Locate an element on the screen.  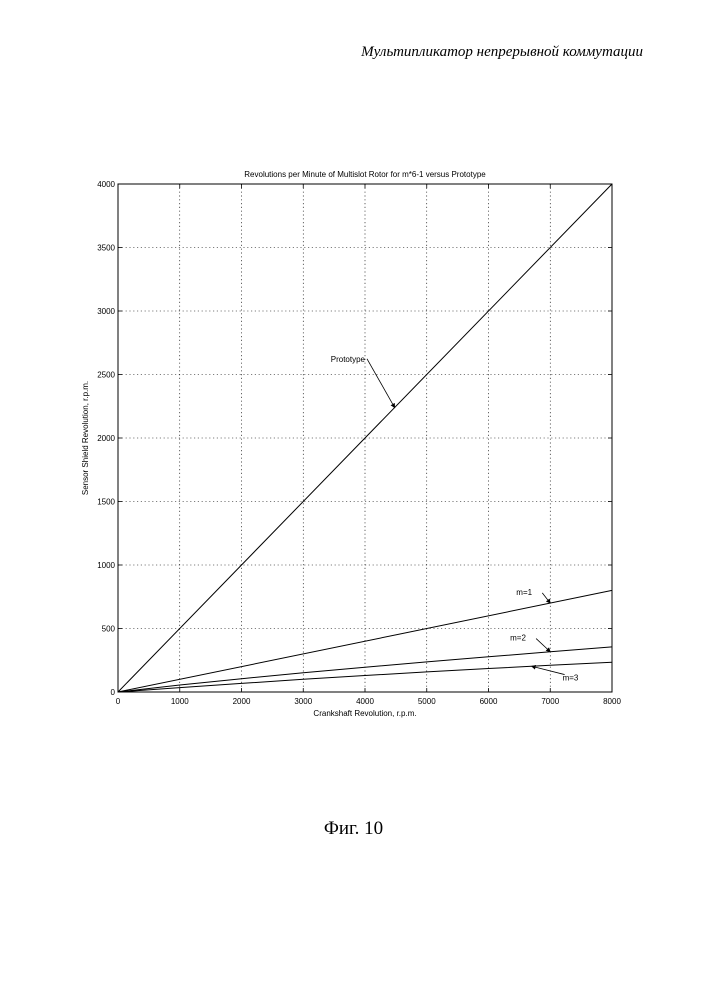
y-tick-label: 0 is located at coordinates (113, 692).